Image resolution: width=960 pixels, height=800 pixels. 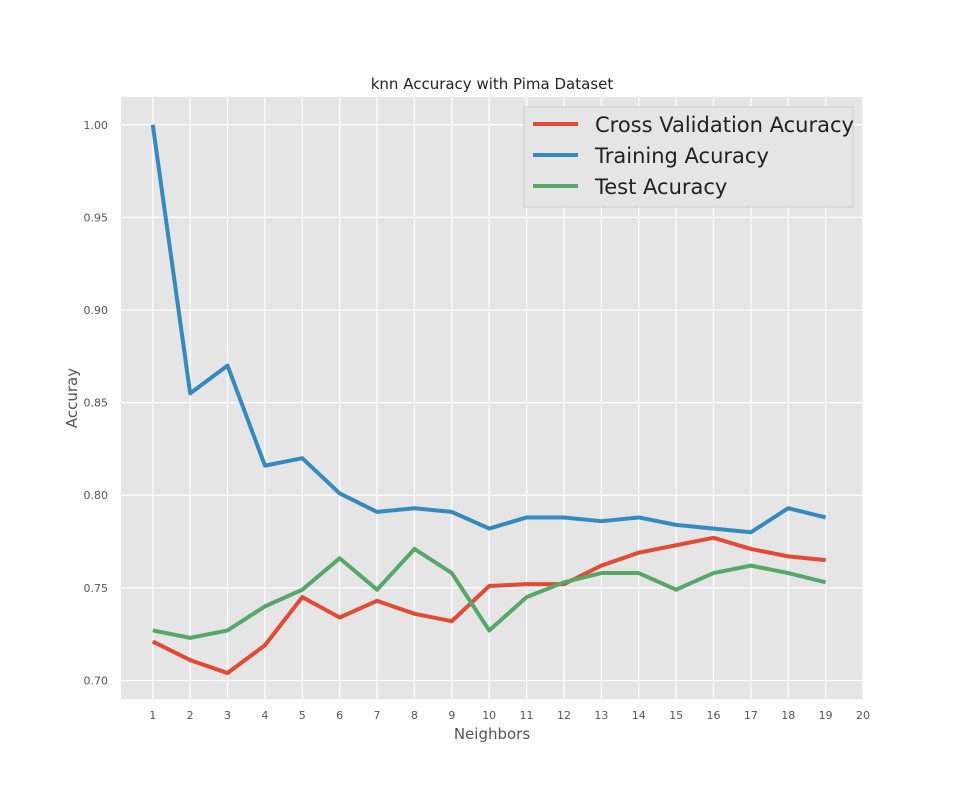 What do you see at coordinates (377, 715) in the screenshot?
I see `x-tick-label: 7` at bounding box center [377, 715].